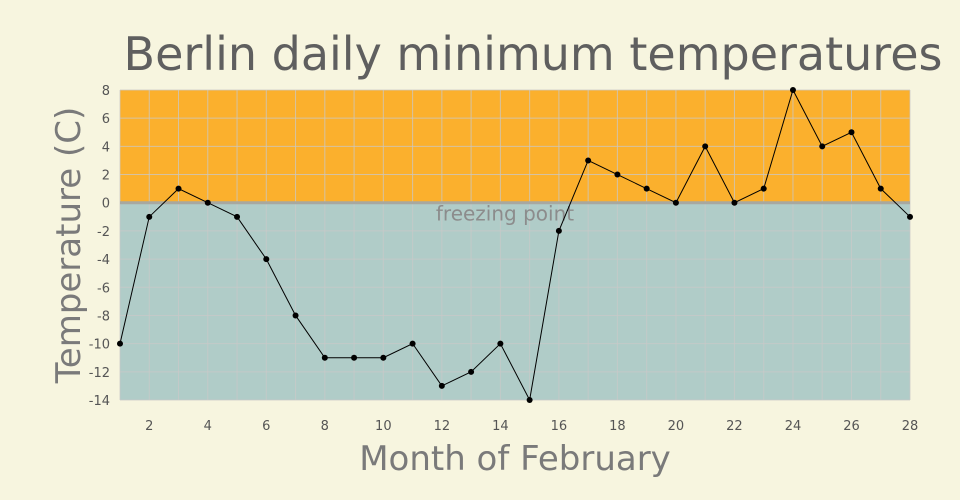 The width and height of the screenshot is (960, 500). Describe the element at coordinates (69, 245) in the screenshot. I see `y-axis-title: Temperature (C)` at that location.